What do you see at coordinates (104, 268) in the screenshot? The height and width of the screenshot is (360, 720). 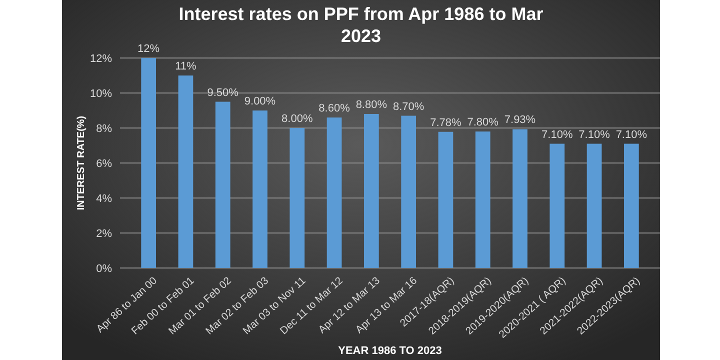 I see `y-tick-label: 0%` at bounding box center [104, 268].